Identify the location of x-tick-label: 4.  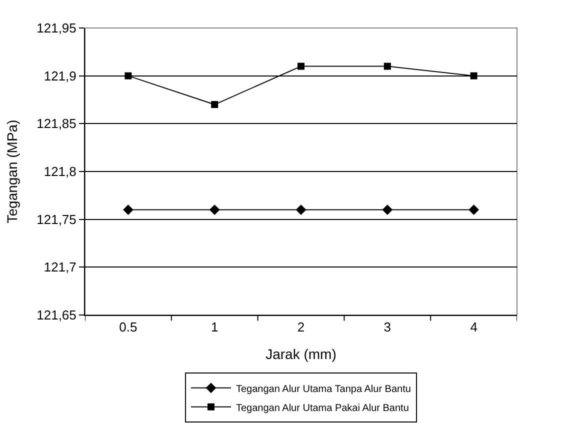
(474, 327).